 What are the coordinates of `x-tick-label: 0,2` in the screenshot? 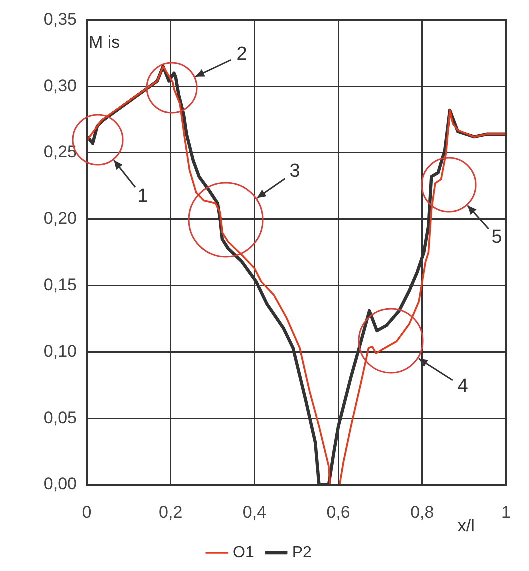 It's located at (171, 512).